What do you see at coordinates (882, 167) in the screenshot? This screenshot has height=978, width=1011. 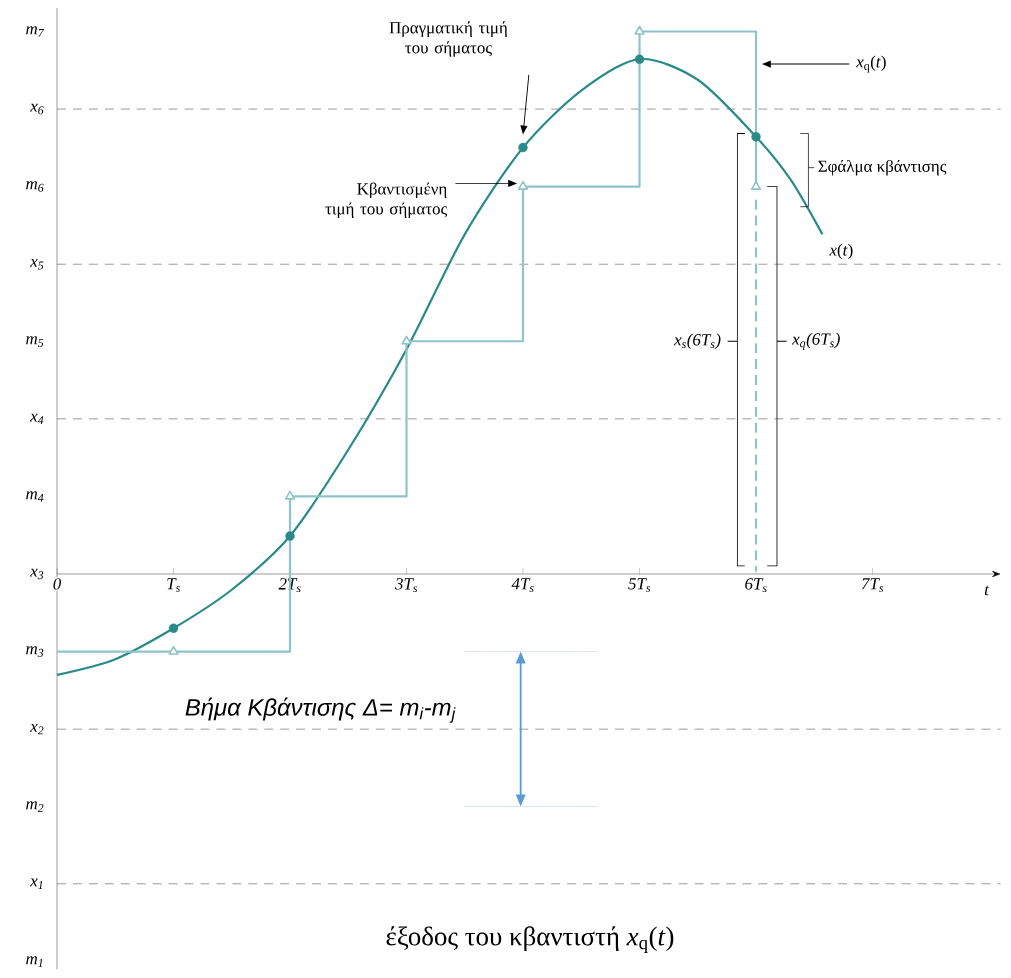 I see `annotation: Σφάλμα κβάντισης` at bounding box center [882, 167].